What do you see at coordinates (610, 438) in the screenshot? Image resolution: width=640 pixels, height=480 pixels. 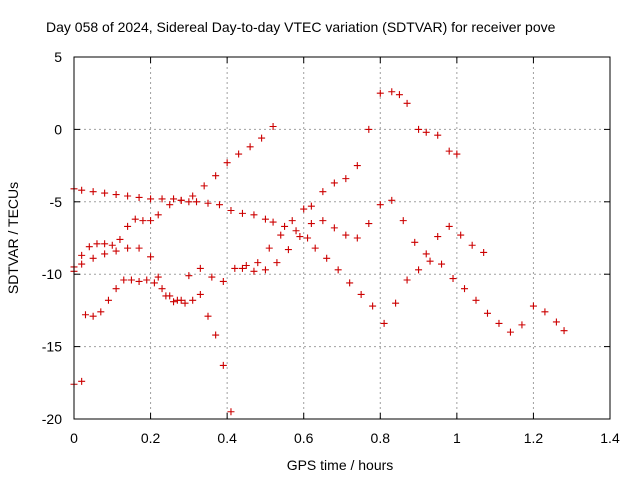 I see `x-tick-label: 1.4` at bounding box center [610, 438].